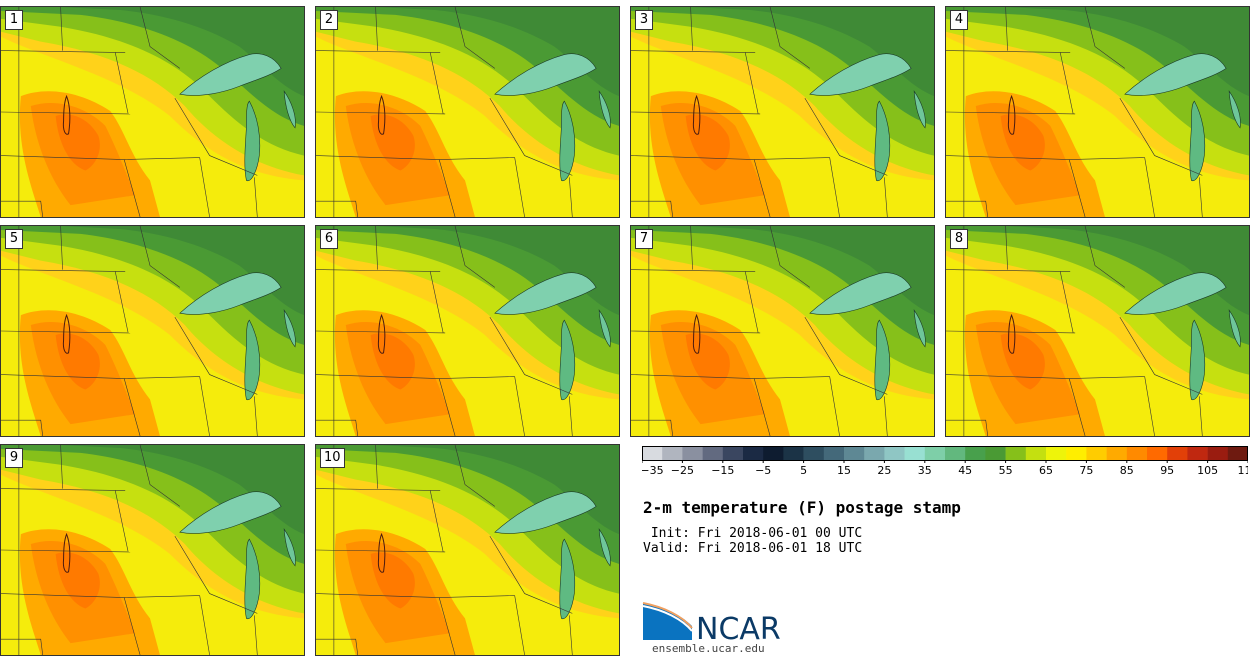 The width and height of the screenshot is (1260, 657). I want to click on map-panel-1: 1, so click(152, 112).